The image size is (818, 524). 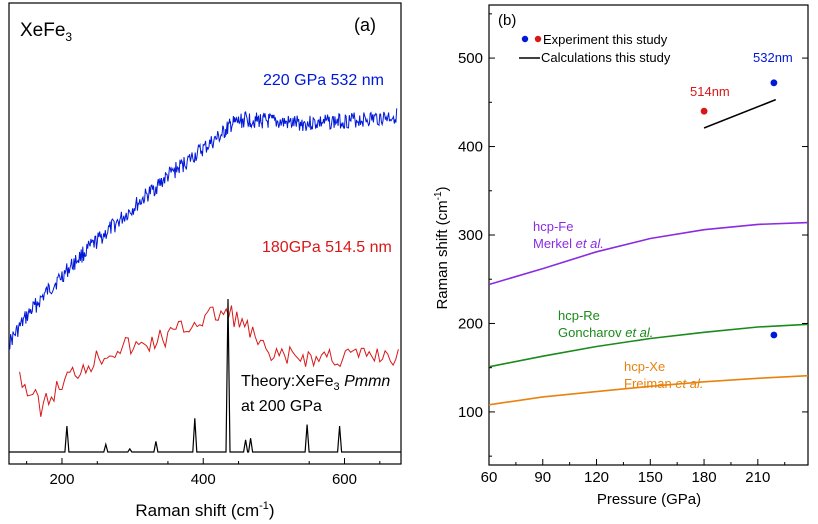 What do you see at coordinates (606, 57) in the screenshot?
I see `legend-calculation-label: Calculations this study` at bounding box center [606, 57].